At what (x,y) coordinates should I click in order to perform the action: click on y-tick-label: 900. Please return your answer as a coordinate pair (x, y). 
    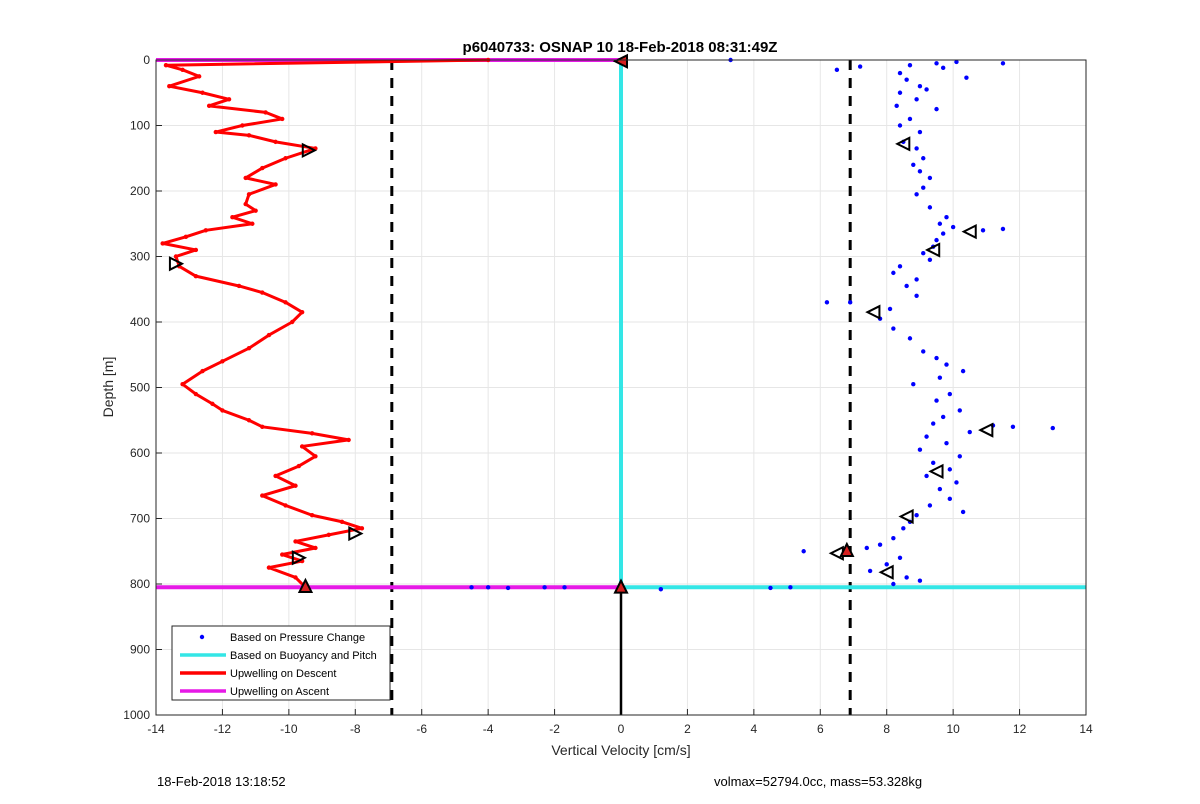
    Looking at the image, I should click on (140, 650).